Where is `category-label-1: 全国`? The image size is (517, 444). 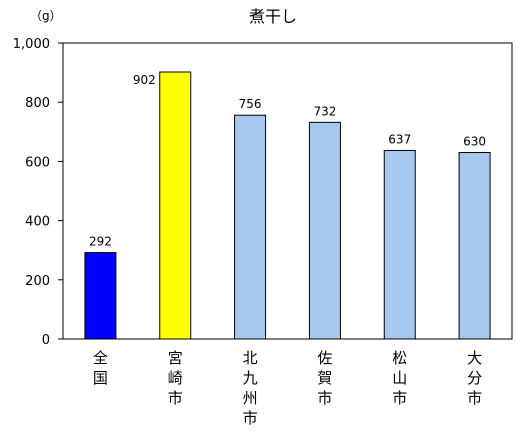 category-label-1: 全国 is located at coordinates (100, 368).